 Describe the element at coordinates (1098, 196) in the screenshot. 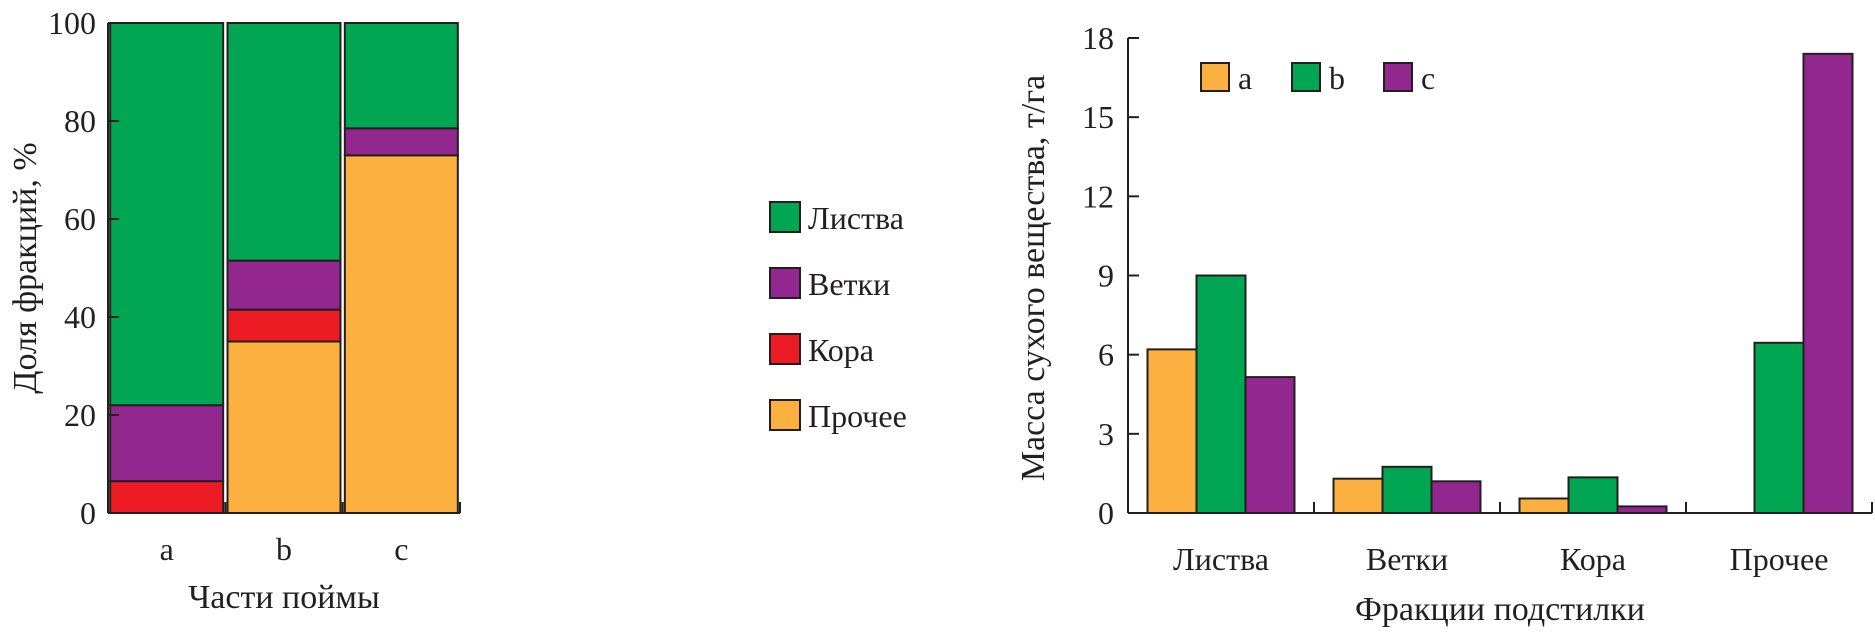

I see `y-tick-label: 12` at that location.